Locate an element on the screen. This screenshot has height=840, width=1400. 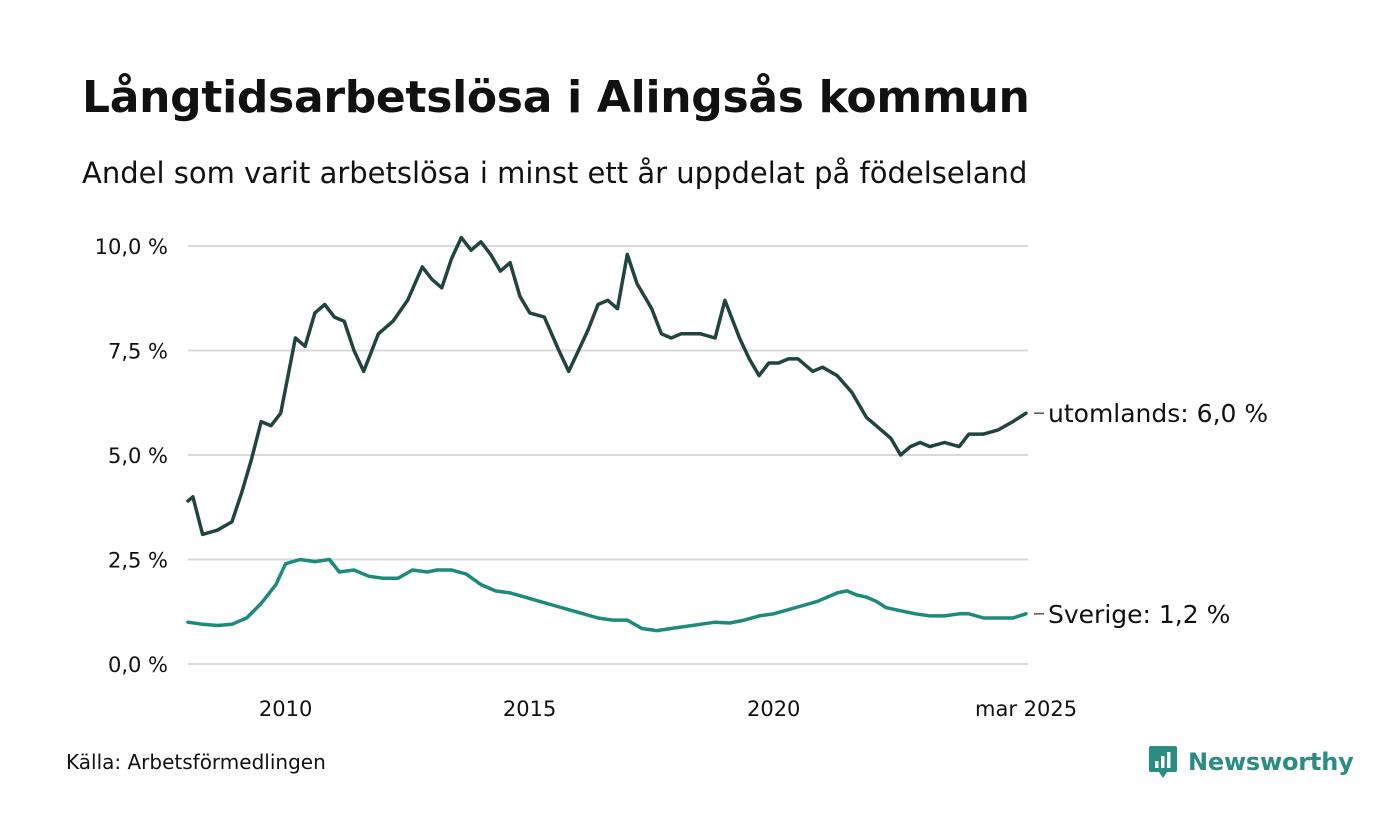
x-tick-label: 2010 is located at coordinates (285, 709).